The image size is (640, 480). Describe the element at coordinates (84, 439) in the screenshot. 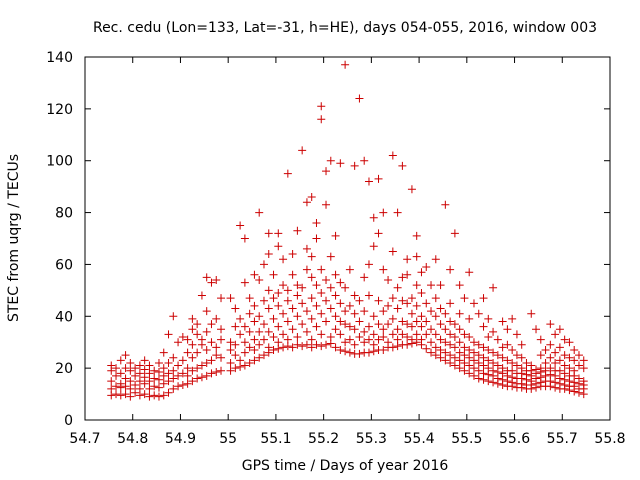

I see `x-tick-label: 54.7` at that location.